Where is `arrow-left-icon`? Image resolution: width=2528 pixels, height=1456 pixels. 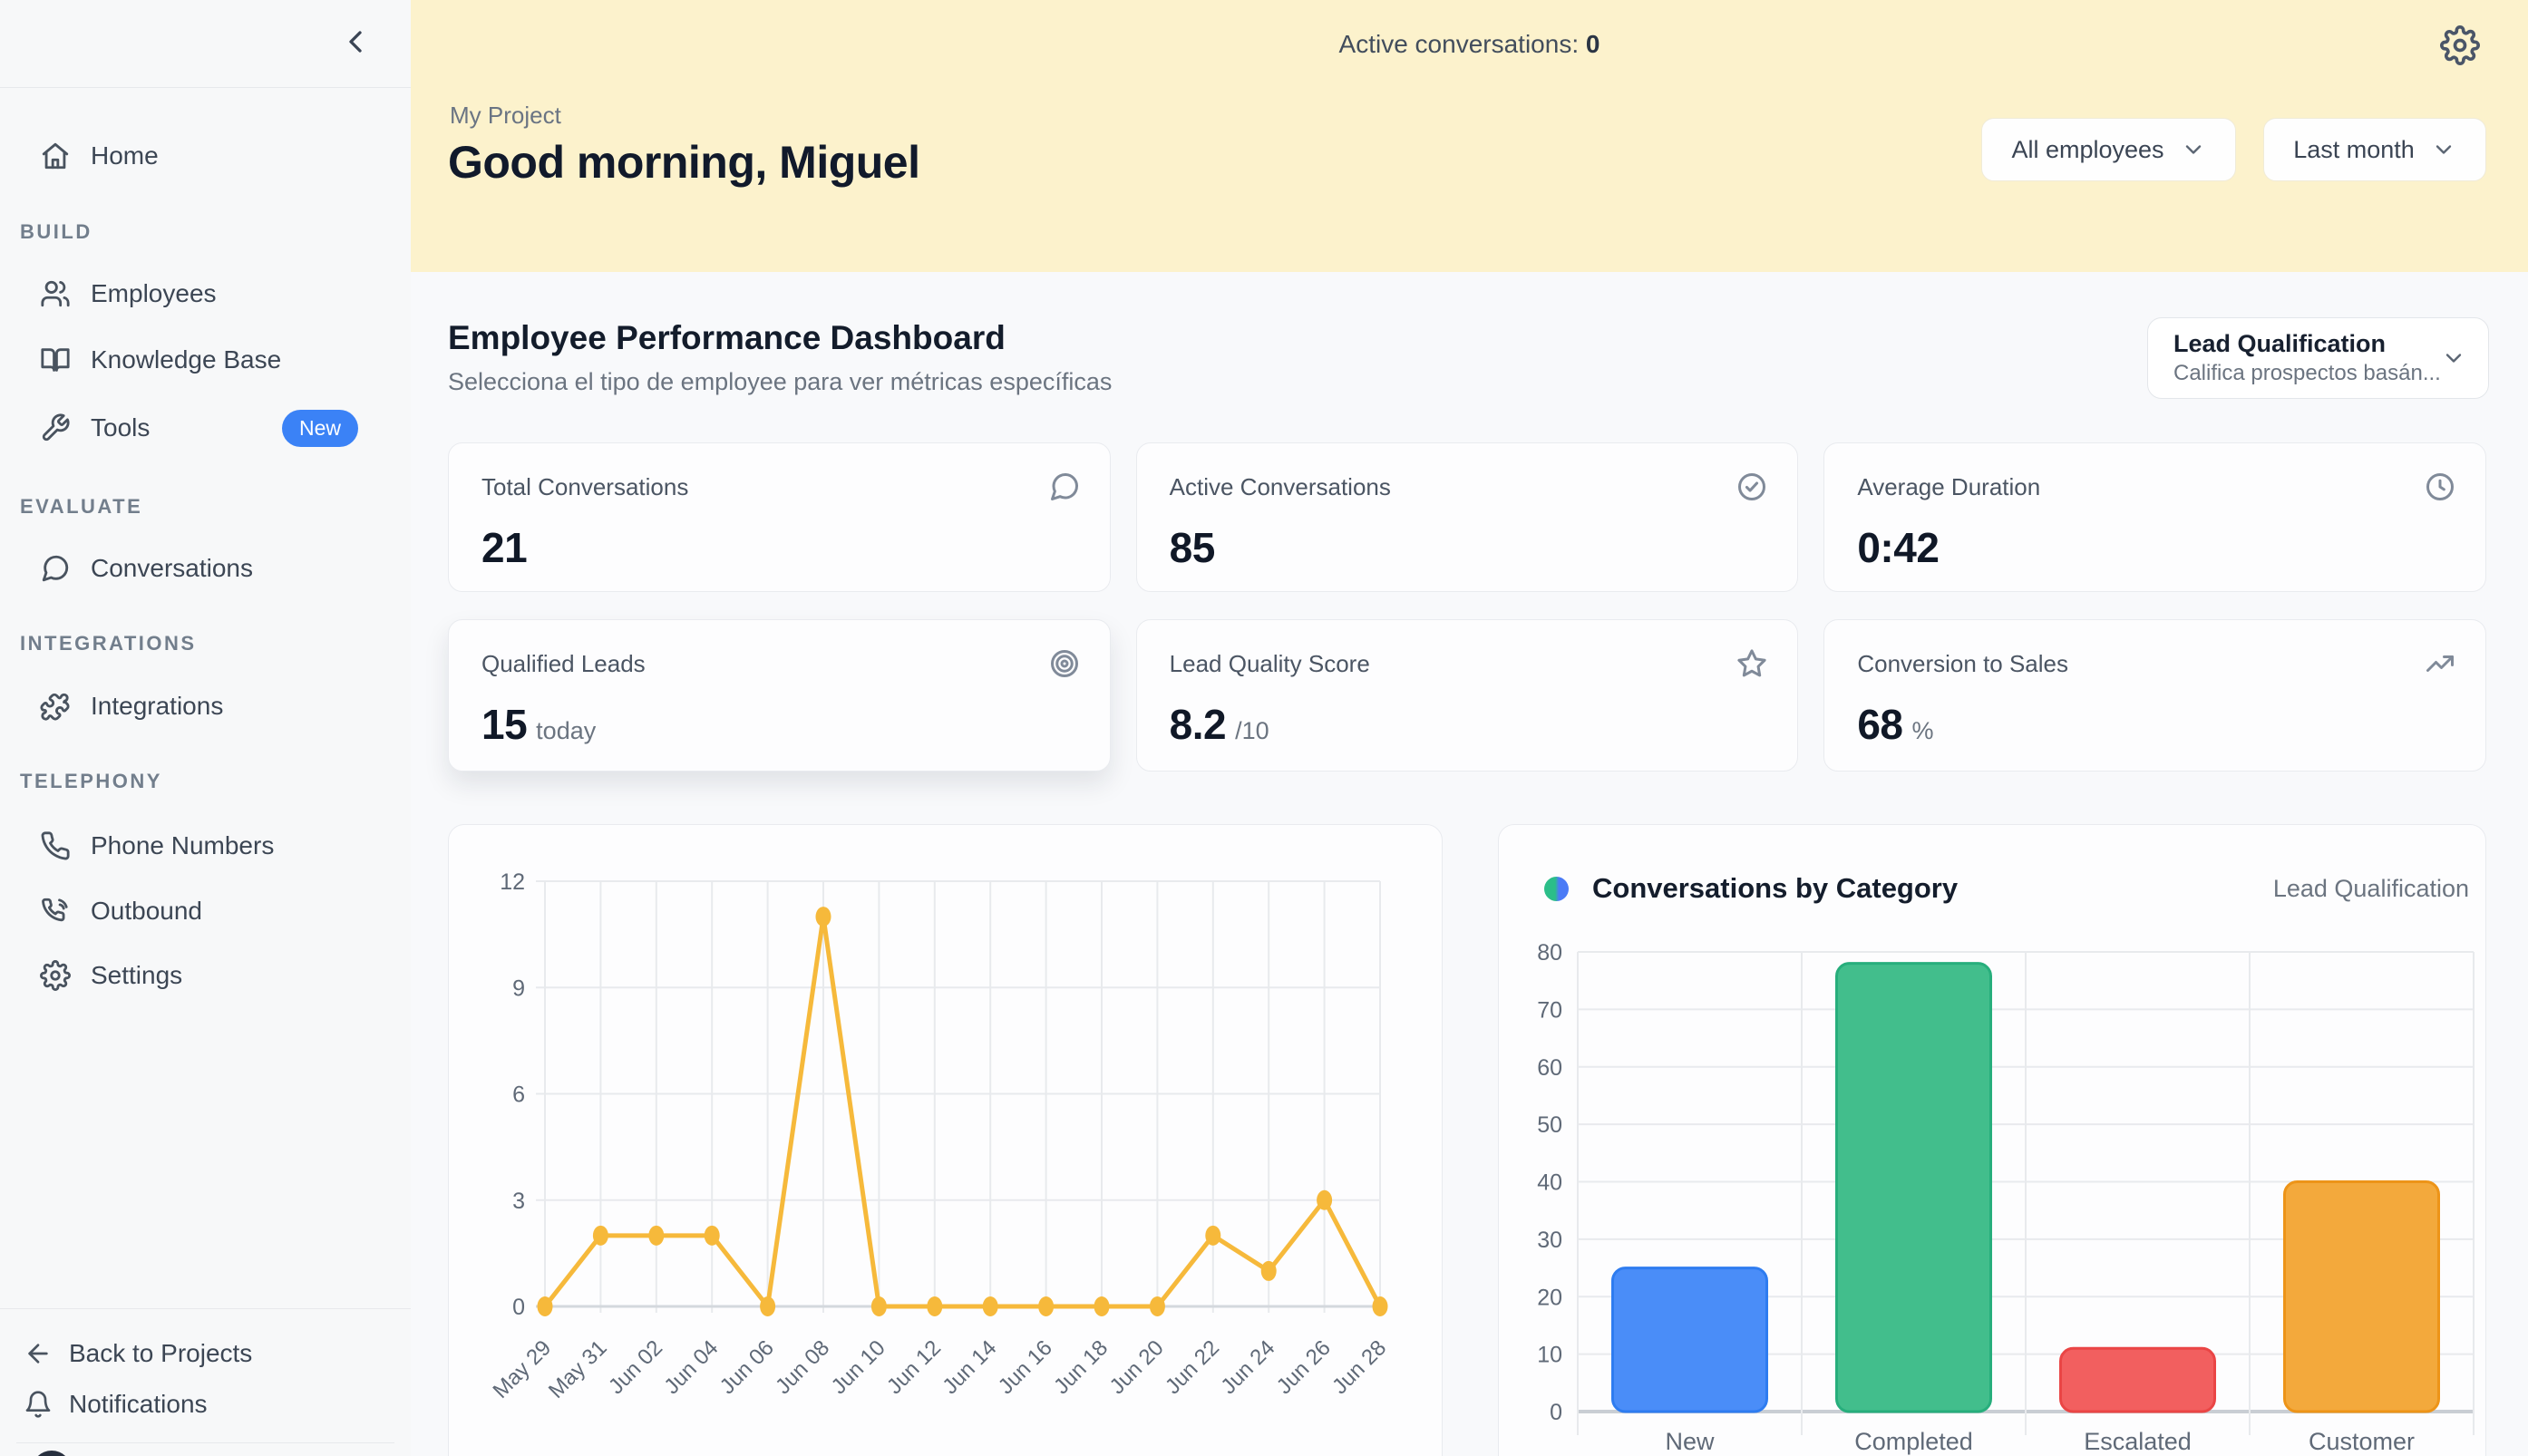 arrow-left-icon is located at coordinates (38, 1353).